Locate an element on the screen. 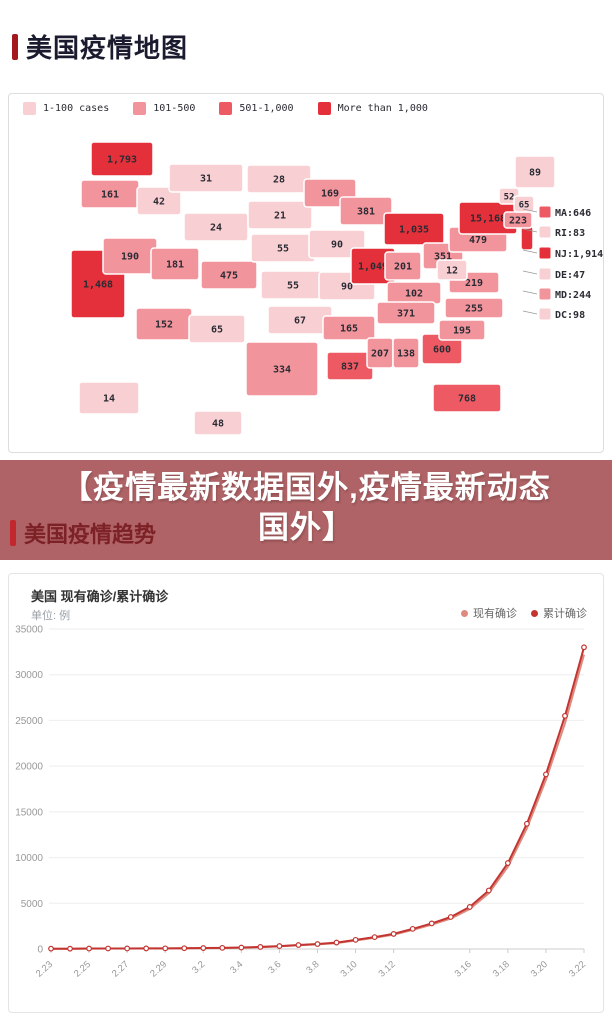 The image size is (612, 1026). state-tile-AL is located at coordinates (406, 353).